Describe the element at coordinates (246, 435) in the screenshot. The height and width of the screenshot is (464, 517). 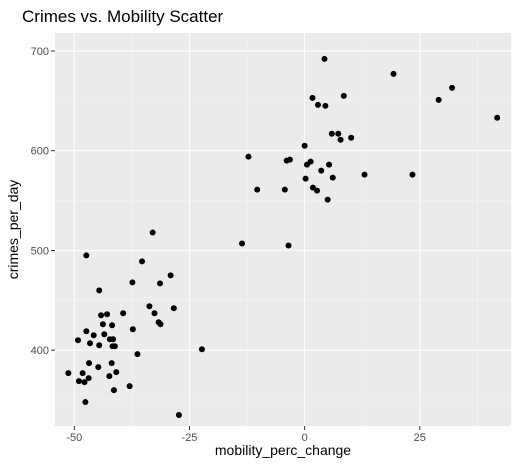
I see `x-axis-ticks: -50 -25 0 25` at that location.